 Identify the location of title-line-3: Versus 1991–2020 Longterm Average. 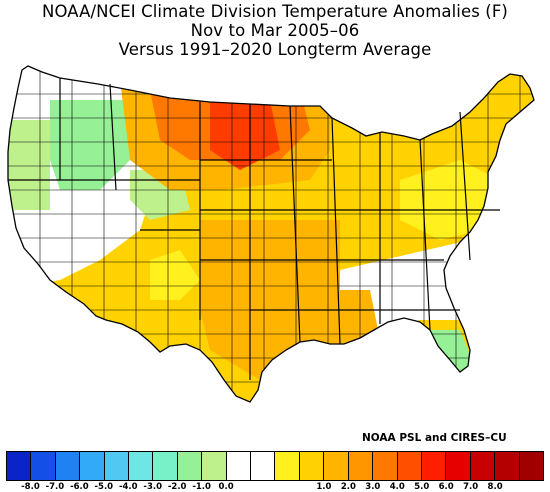
(275, 49).